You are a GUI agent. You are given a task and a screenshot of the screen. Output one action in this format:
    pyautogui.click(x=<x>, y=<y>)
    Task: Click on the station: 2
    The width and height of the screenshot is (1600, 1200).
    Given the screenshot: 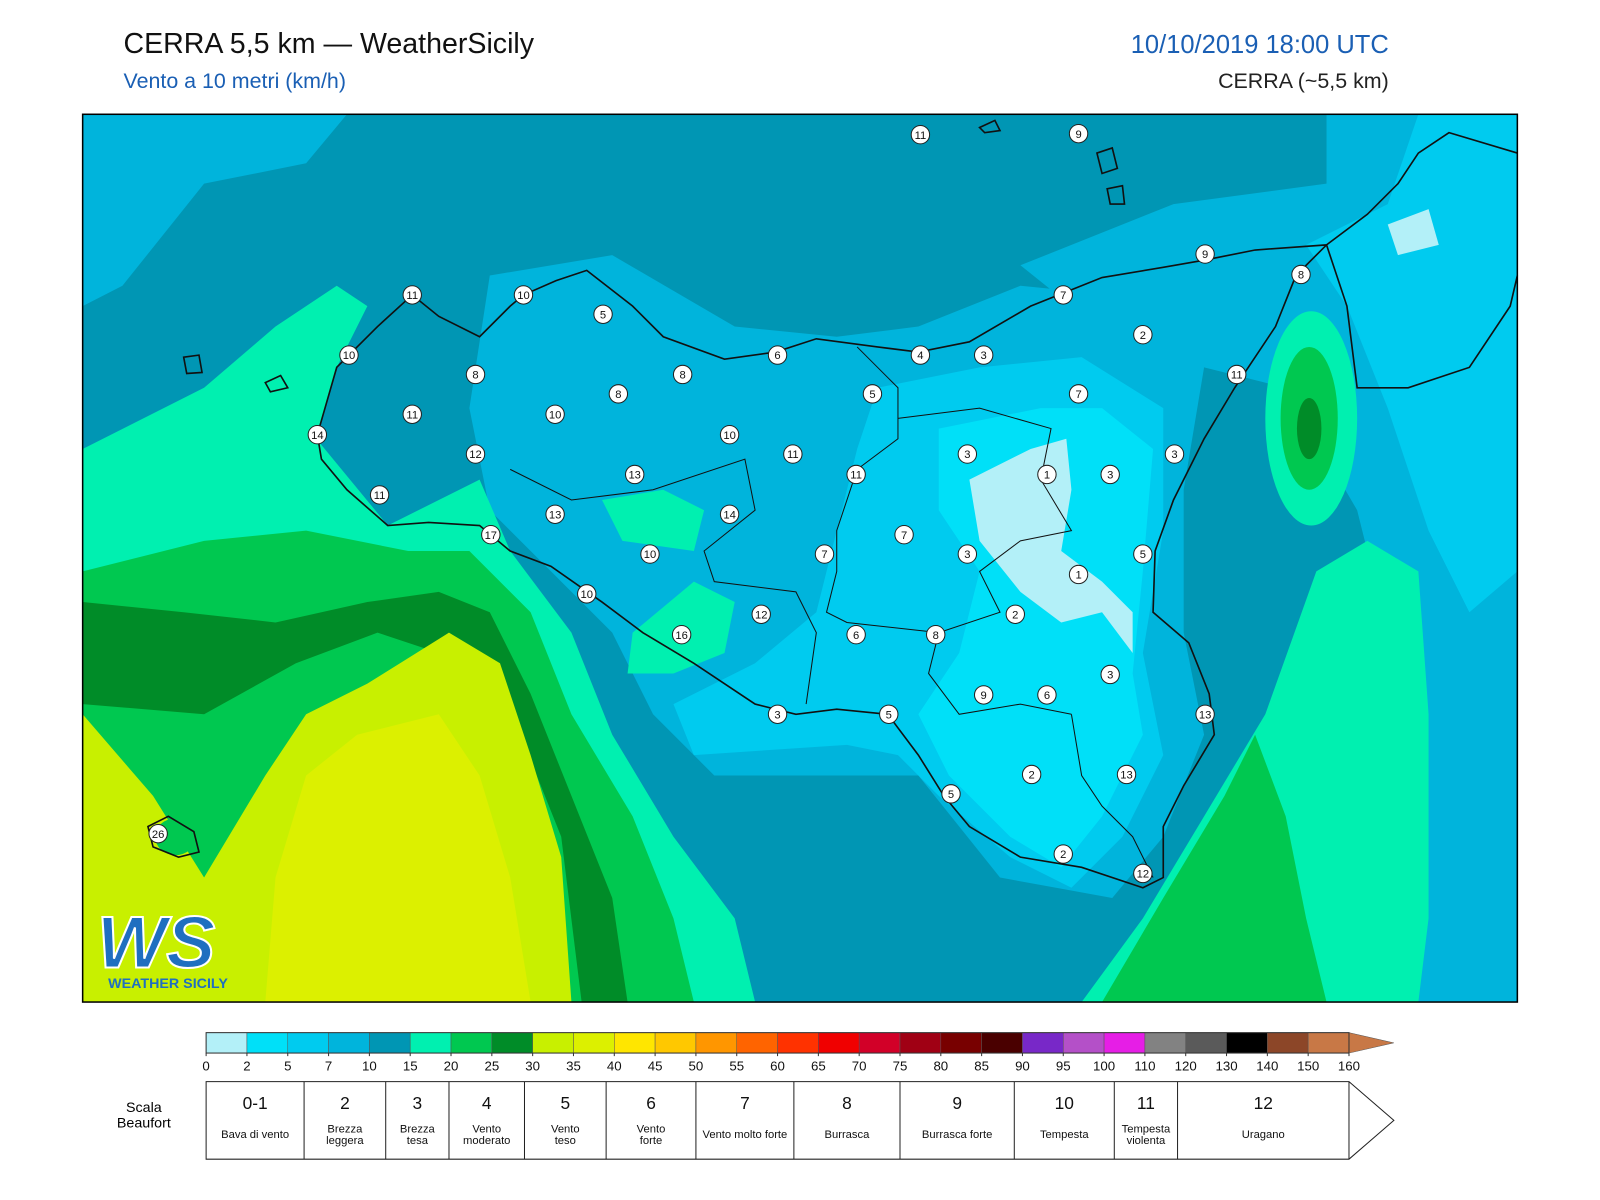 What is the action you would take?
    pyautogui.click(x=1063, y=854)
    